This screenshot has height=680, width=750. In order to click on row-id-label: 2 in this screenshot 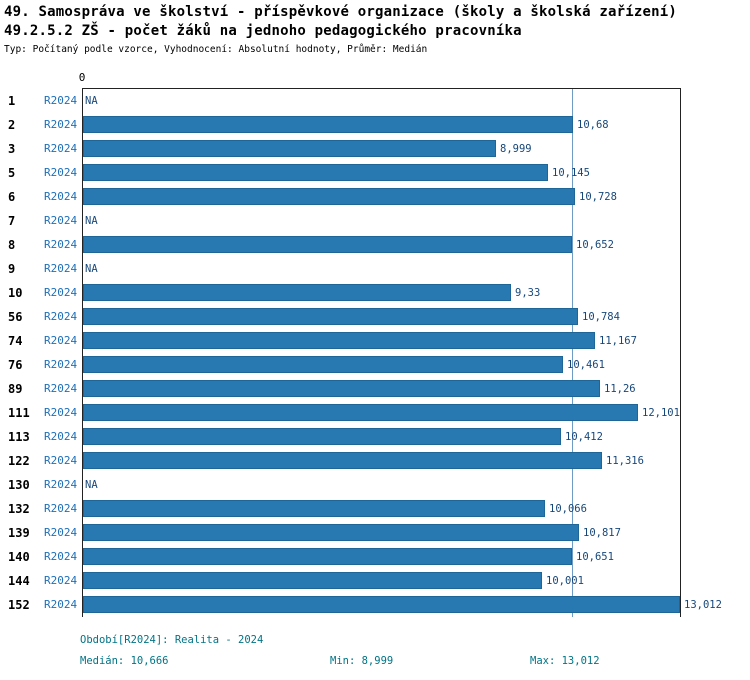, I will do `click(12, 125)`.